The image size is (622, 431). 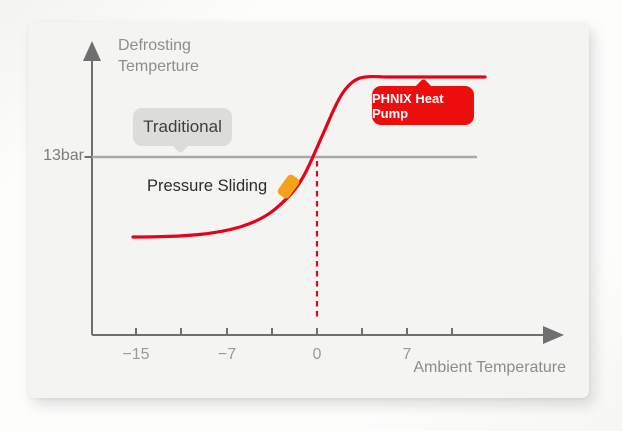 I want to click on y-axis-title: Defrosting Temperture, so click(x=158, y=56).